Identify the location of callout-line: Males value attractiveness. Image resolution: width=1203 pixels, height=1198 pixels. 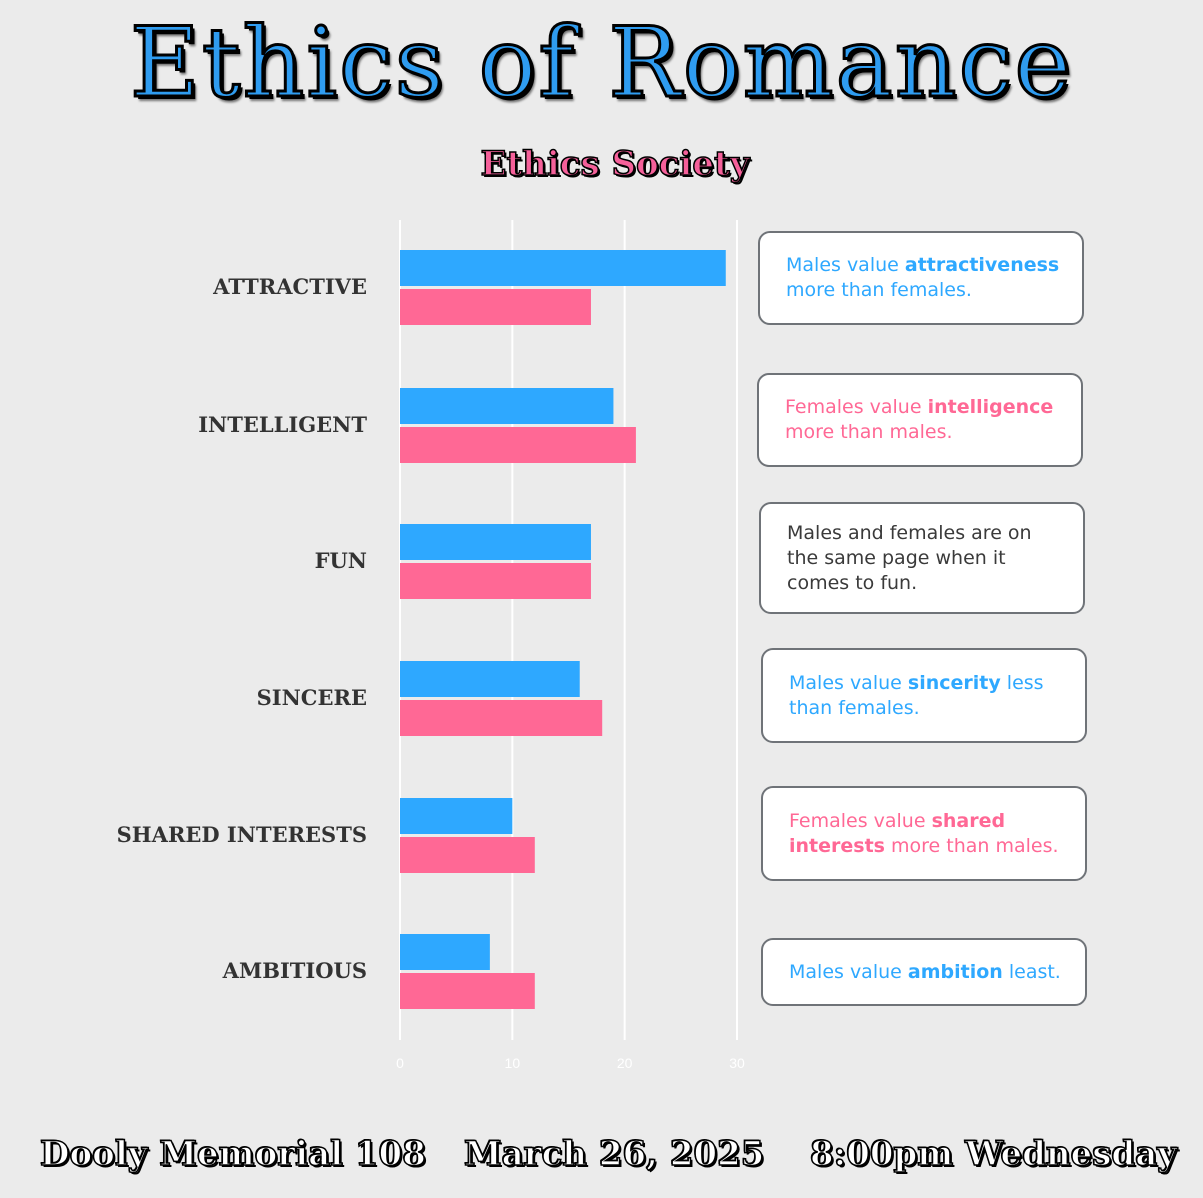
(923, 265).